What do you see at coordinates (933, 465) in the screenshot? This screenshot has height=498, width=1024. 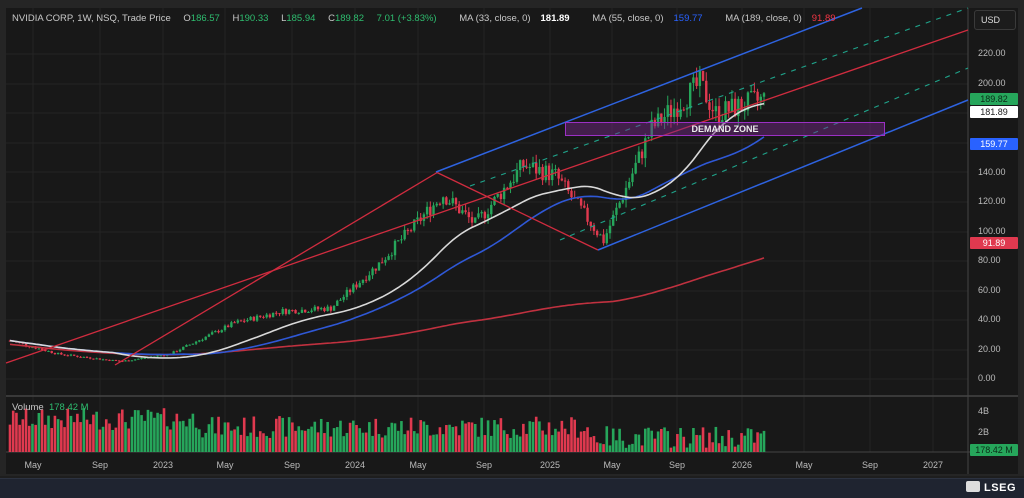 I see `x-tick: 2027` at bounding box center [933, 465].